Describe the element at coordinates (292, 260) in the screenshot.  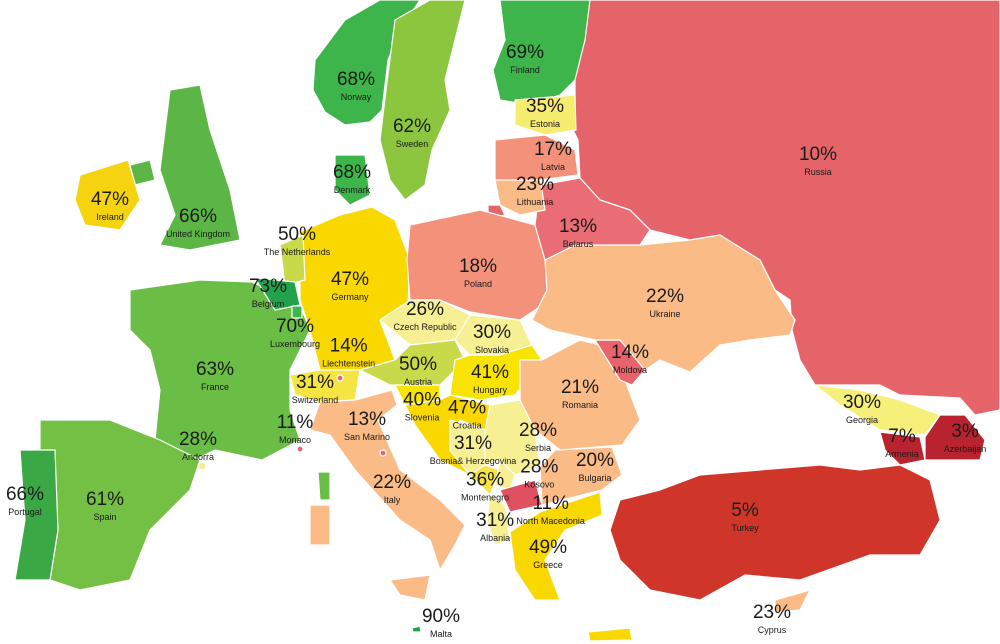
I see `country-the-netherlands` at that location.